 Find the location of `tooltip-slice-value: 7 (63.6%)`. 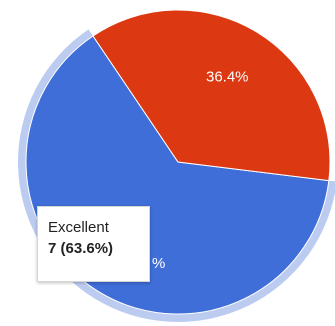

tooltip-slice-value: 7 (63.6%) is located at coordinates (81, 248).